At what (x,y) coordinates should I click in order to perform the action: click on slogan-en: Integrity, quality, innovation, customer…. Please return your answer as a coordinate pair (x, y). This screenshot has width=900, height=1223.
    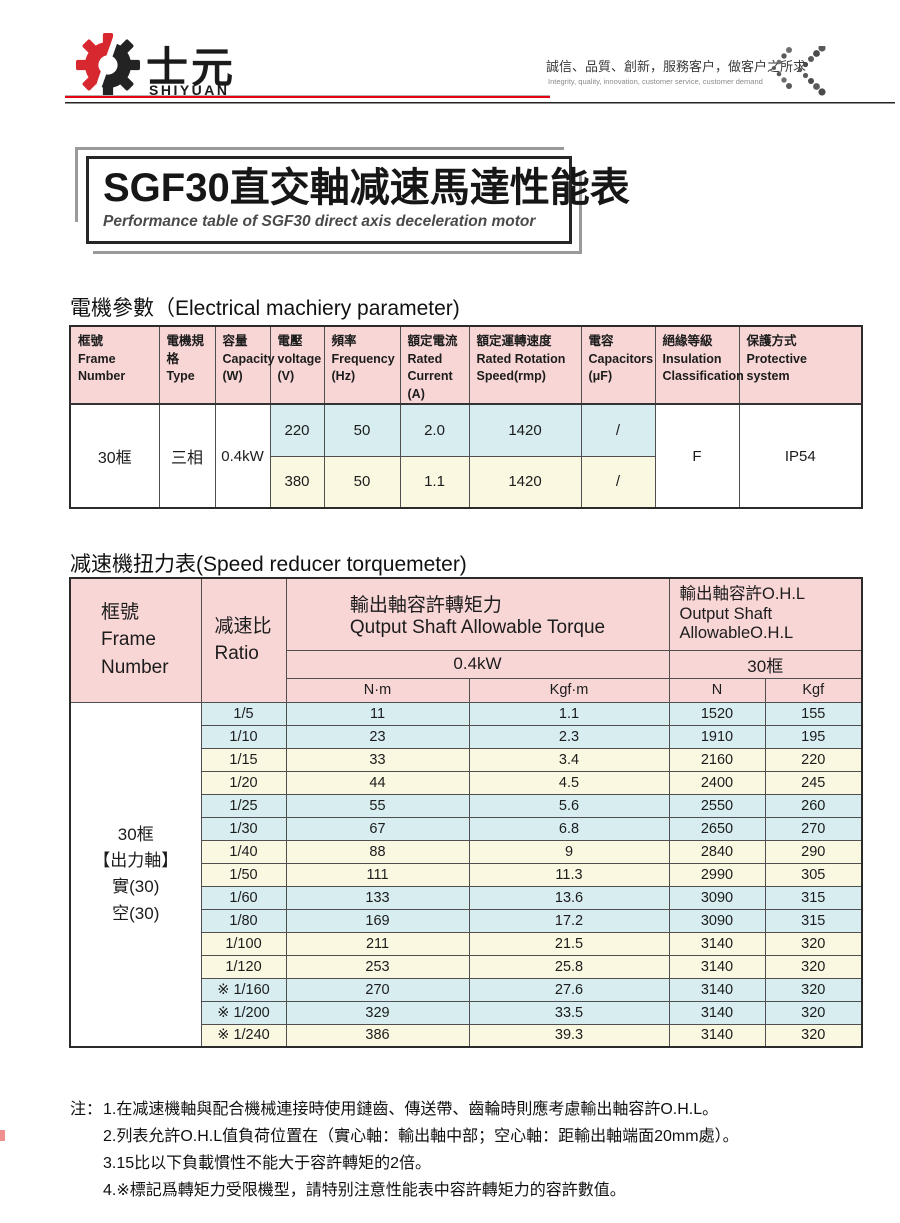
    Looking at the image, I should click on (655, 81).